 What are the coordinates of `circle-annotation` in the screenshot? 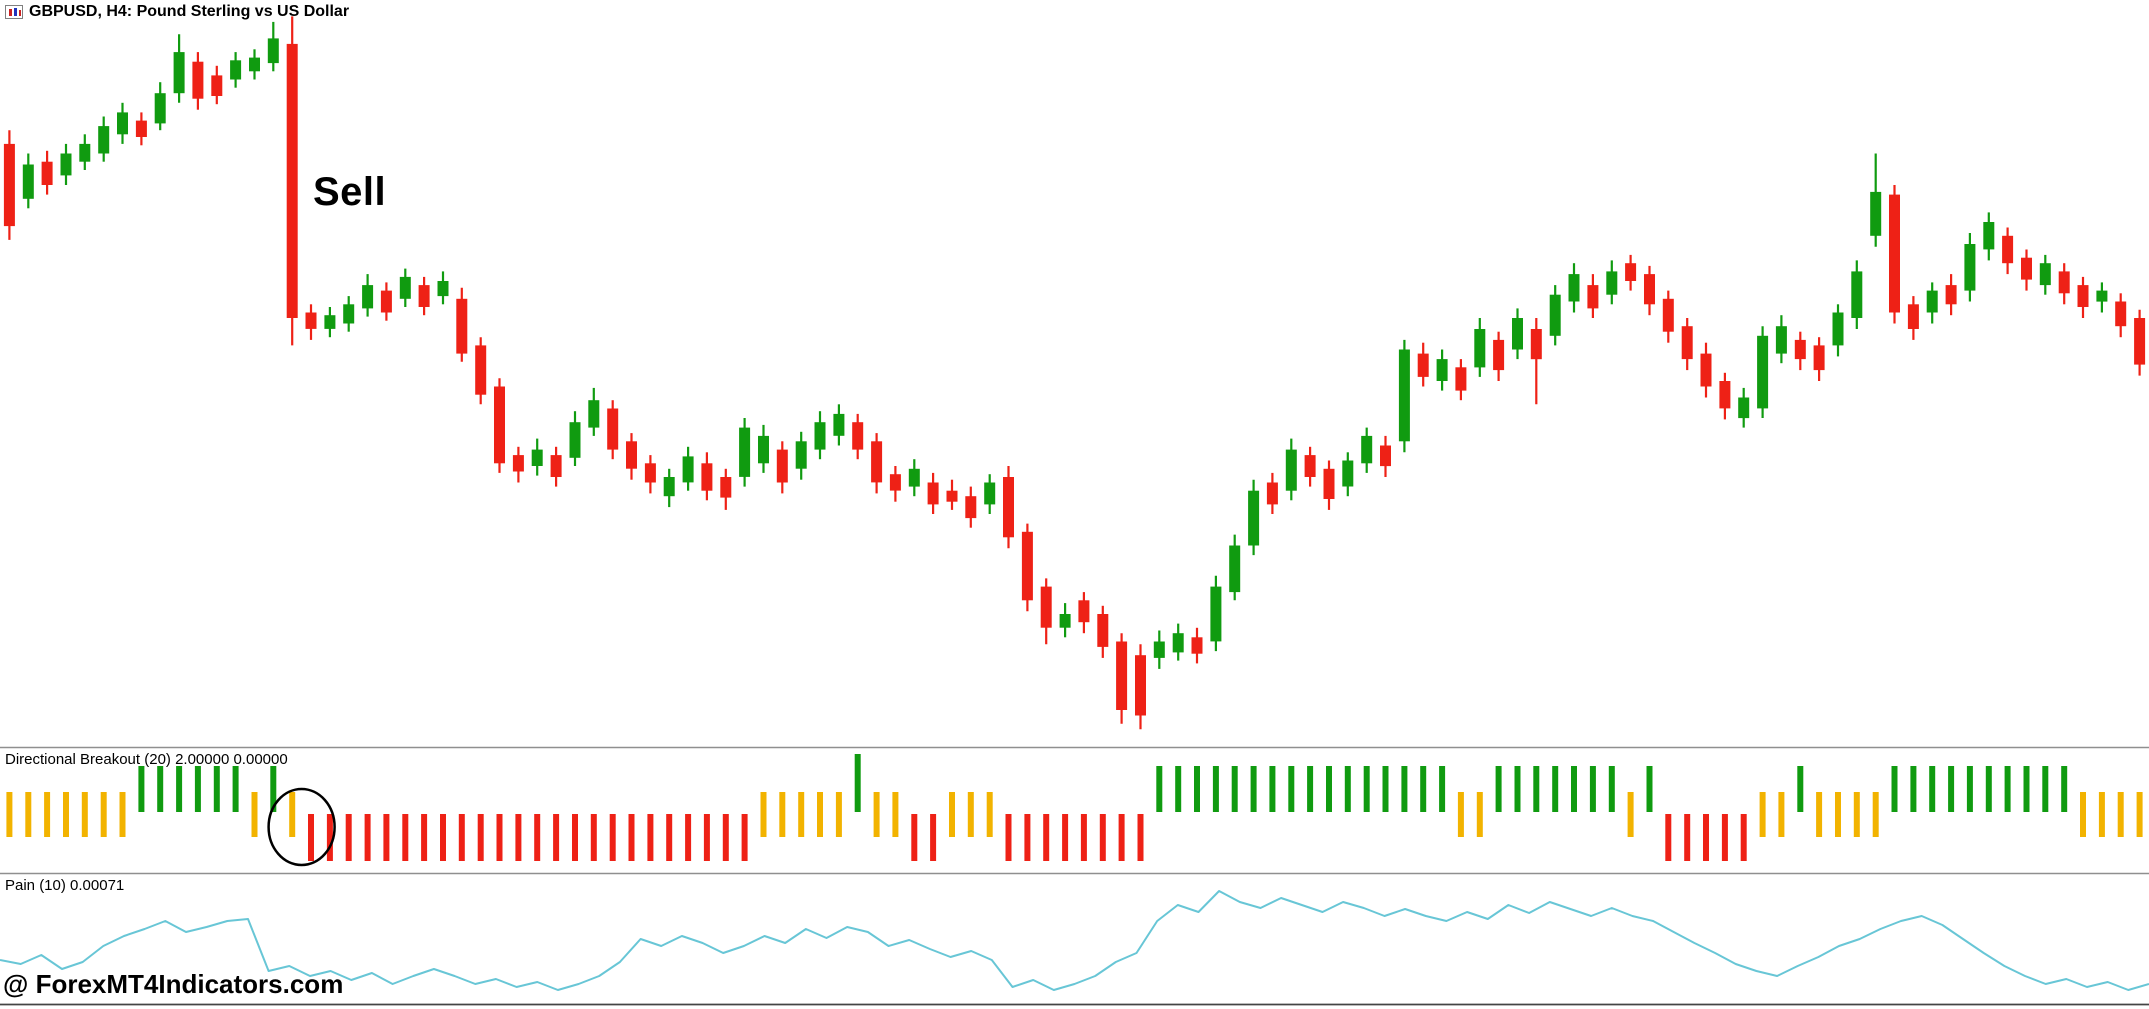 It's located at (301, 827).